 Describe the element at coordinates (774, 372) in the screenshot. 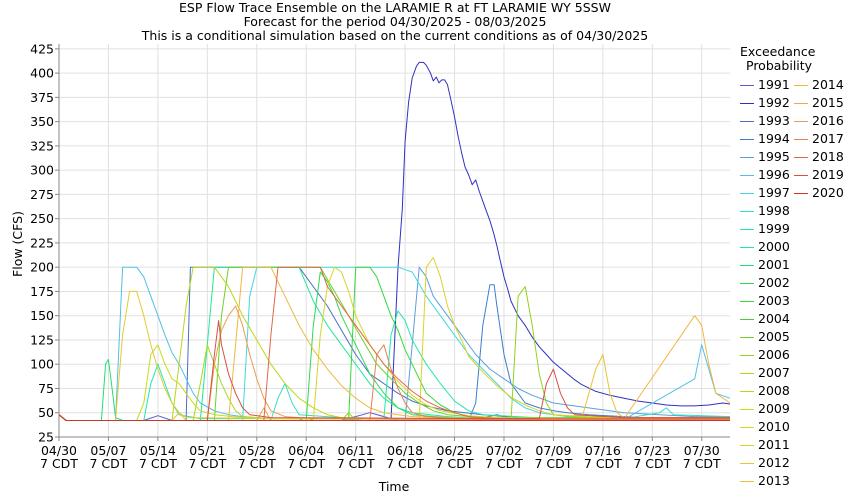

I see `legend-label: 2007` at that location.